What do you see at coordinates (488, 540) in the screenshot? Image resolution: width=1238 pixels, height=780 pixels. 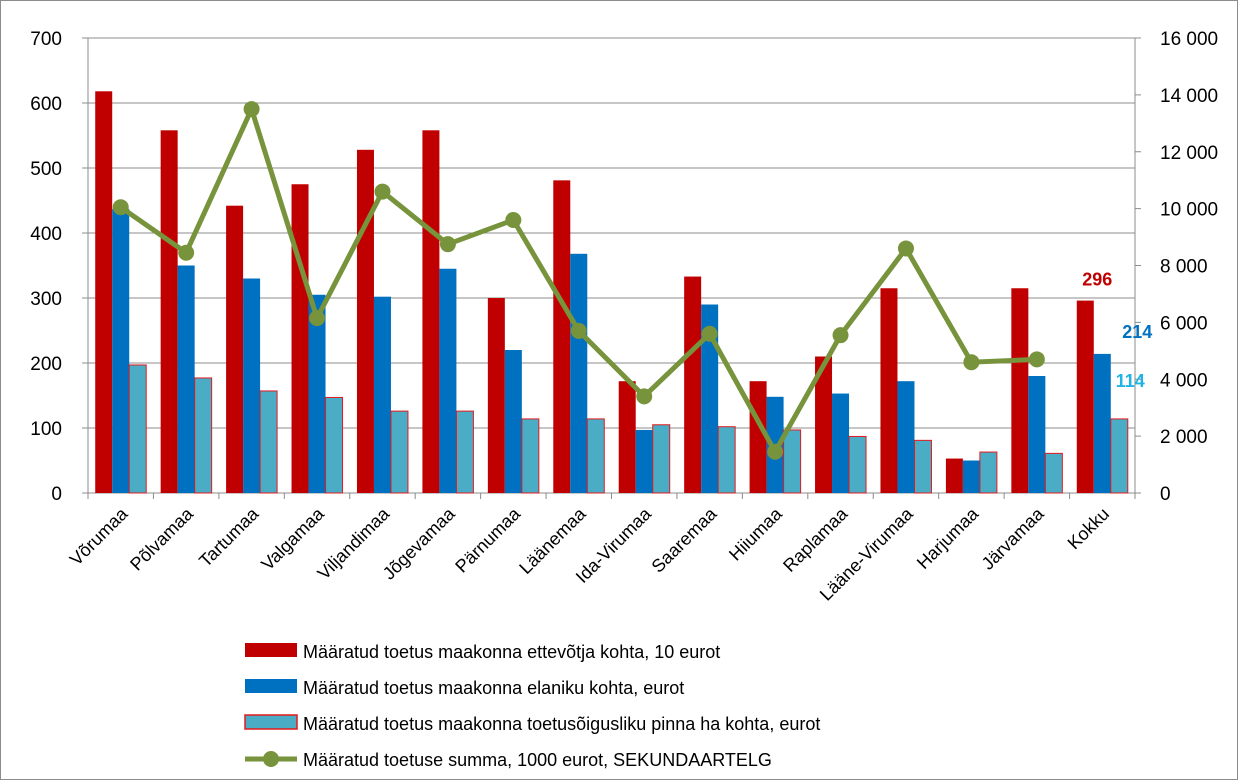 I see `x-tick-label: Pärnumaa` at bounding box center [488, 540].